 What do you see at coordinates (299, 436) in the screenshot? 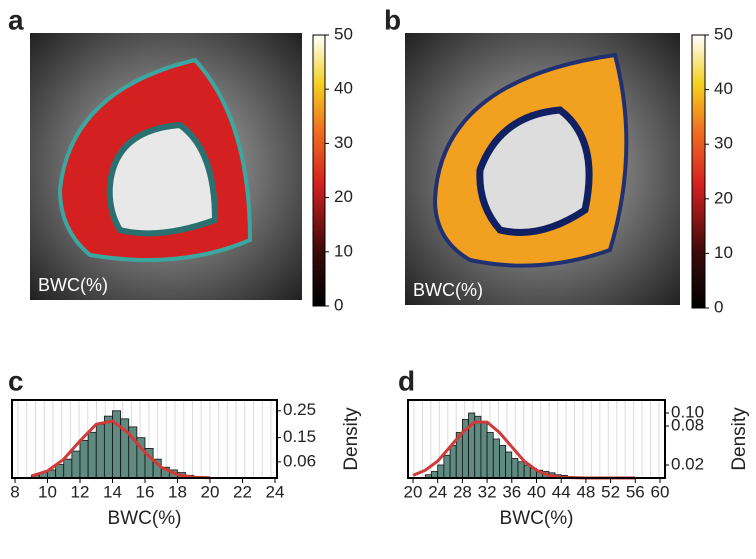
I see `y-tick-label: 0.15` at bounding box center [299, 436].